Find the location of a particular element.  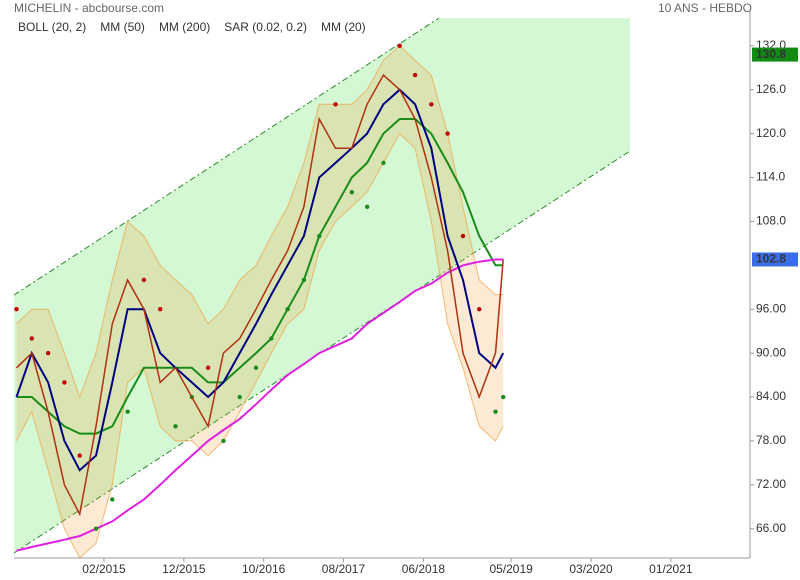

y-tick-label: 120.0 is located at coordinates (771, 133).